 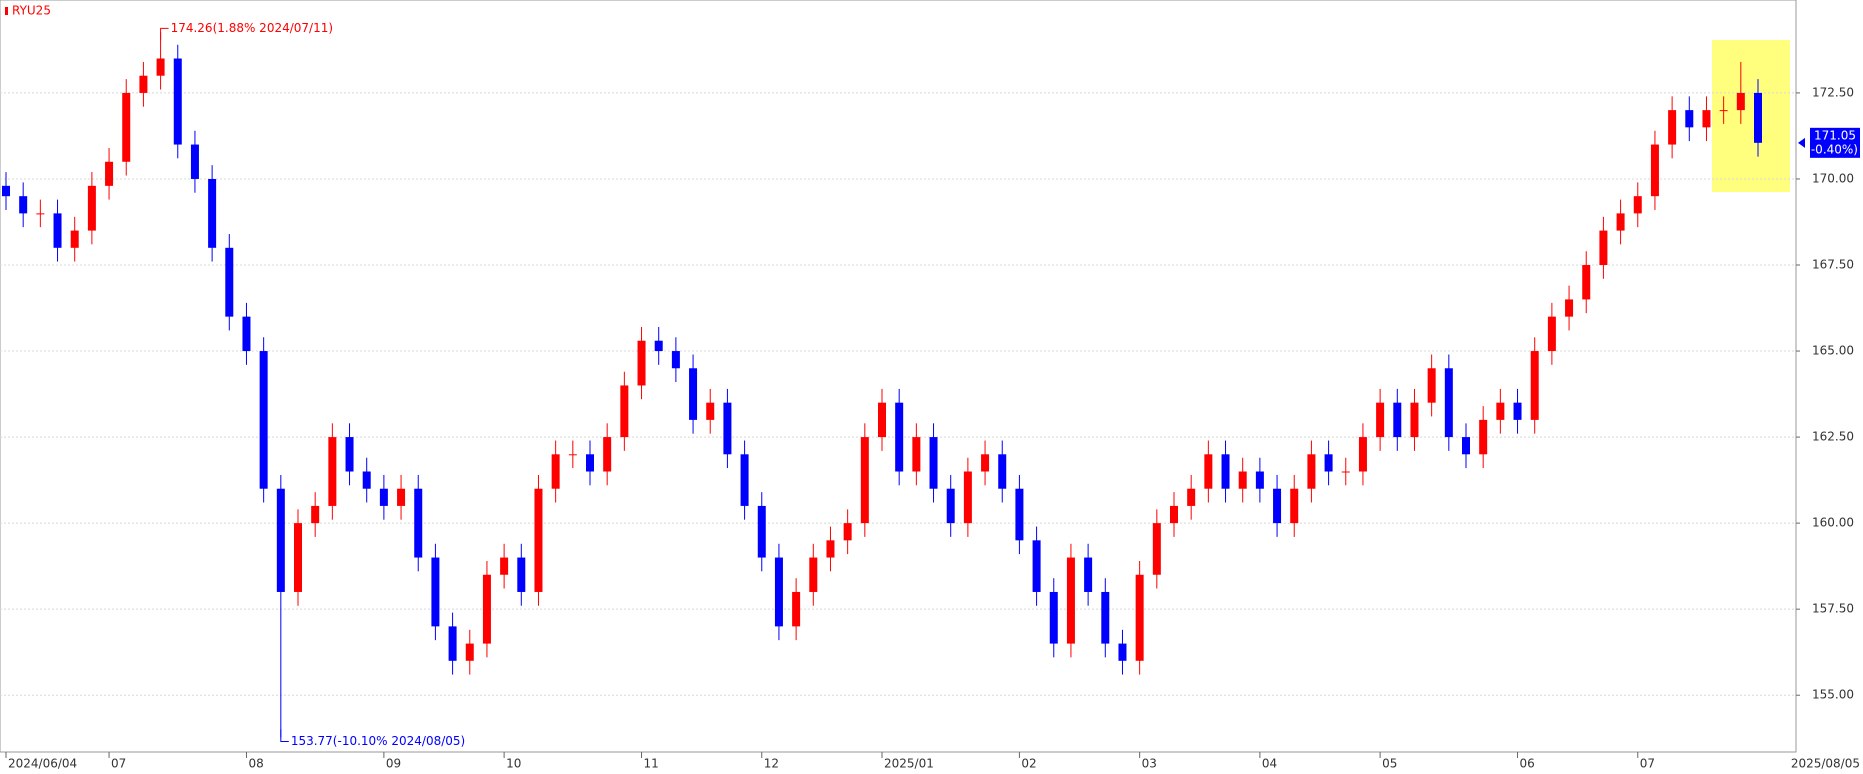 I want to click on x-tick-label: 12, so click(x=771, y=764).